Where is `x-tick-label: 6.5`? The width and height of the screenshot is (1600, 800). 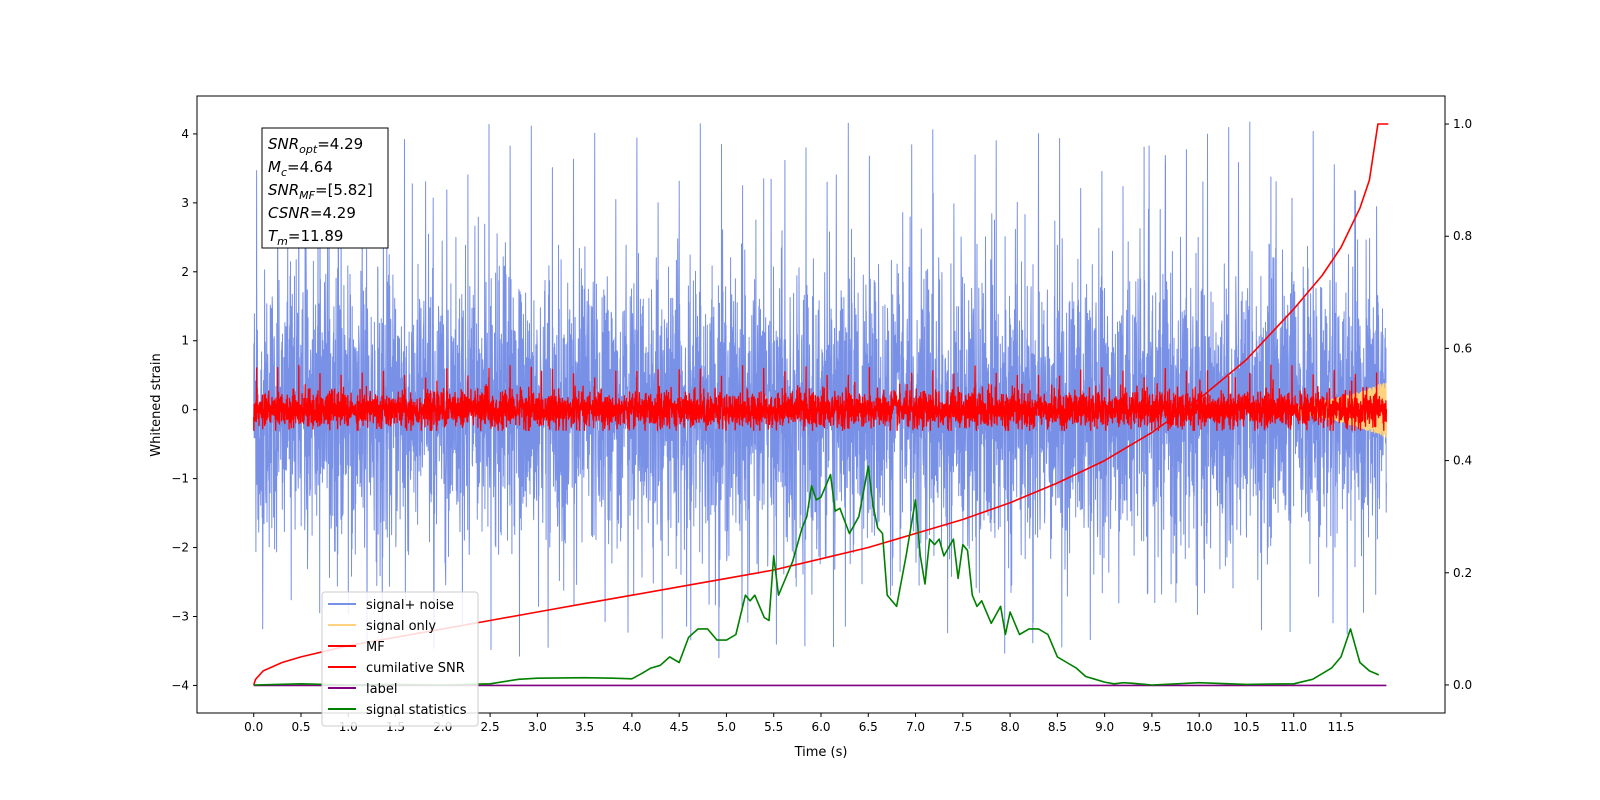
x-tick-label: 6.5 is located at coordinates (868, 727).